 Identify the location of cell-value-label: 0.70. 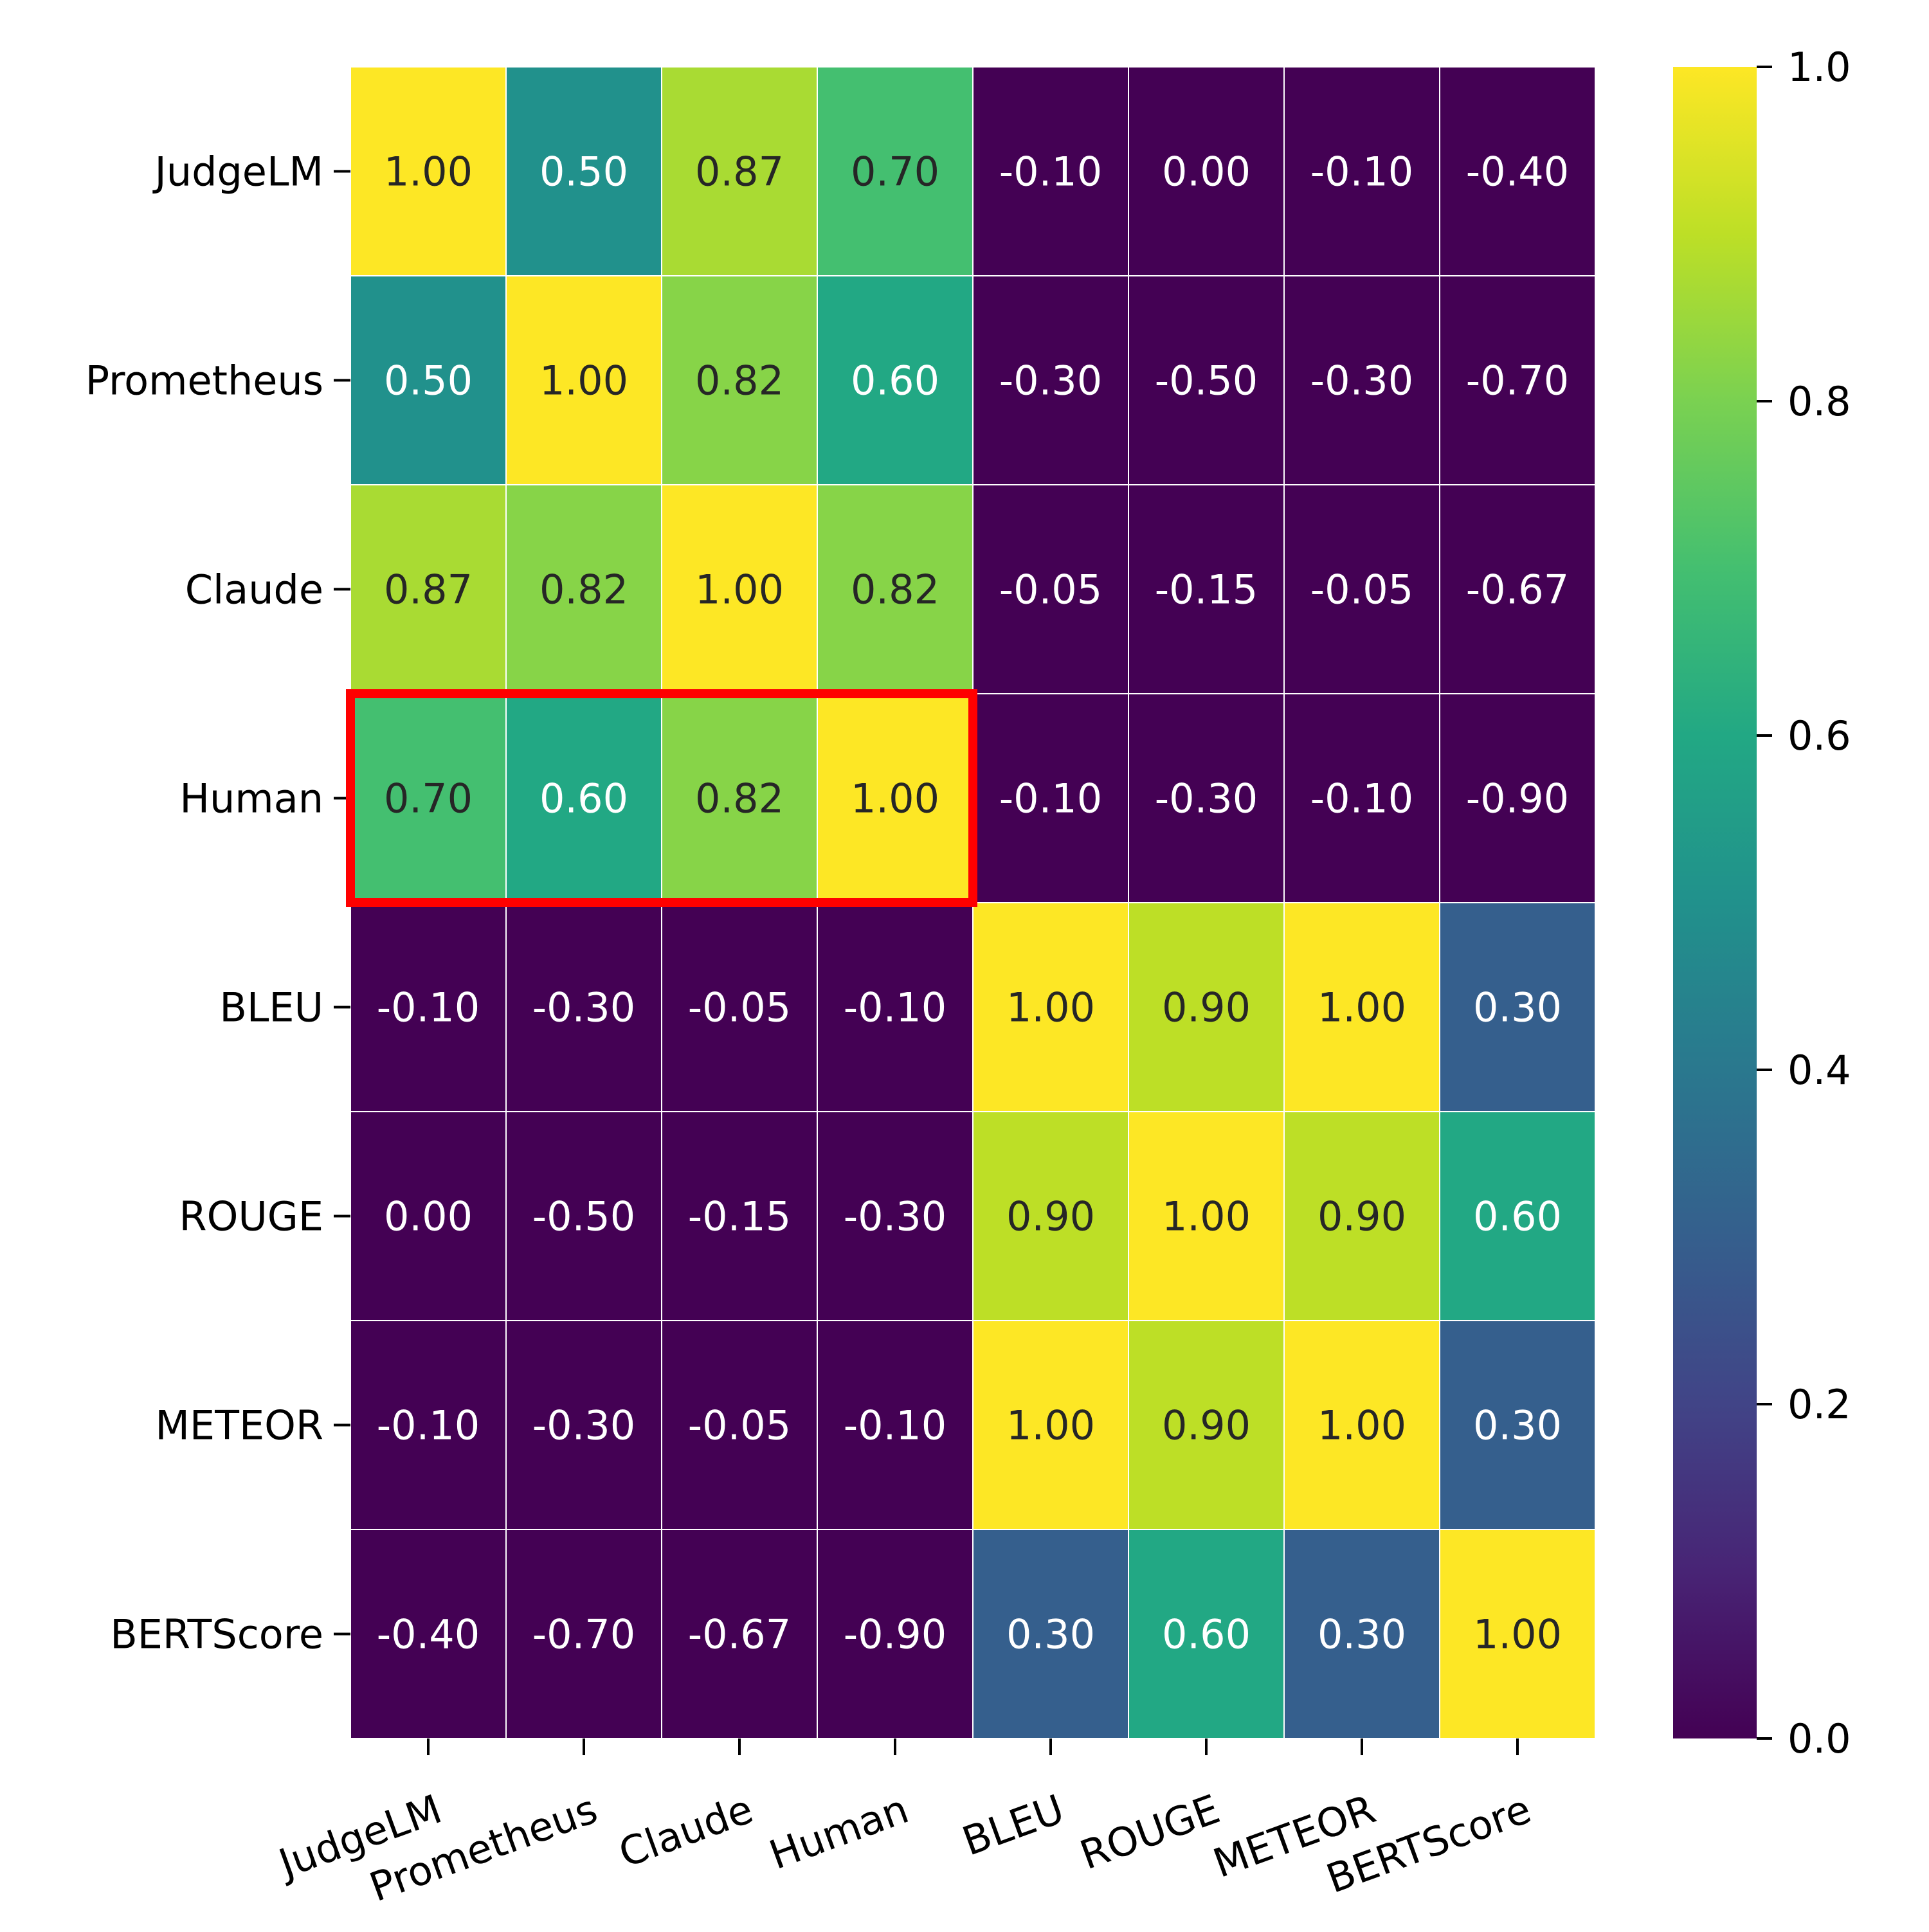
(428, 798).